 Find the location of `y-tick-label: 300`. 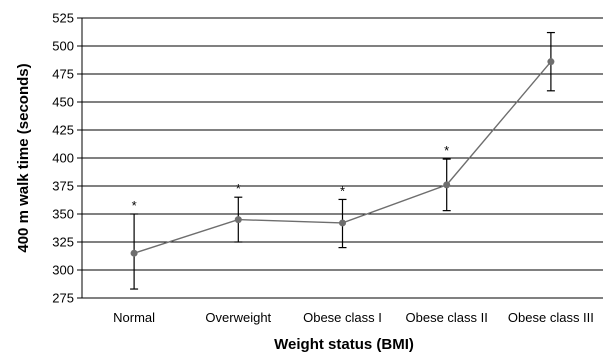

y-tick-label: 300 is located at coordinates (63, 270).